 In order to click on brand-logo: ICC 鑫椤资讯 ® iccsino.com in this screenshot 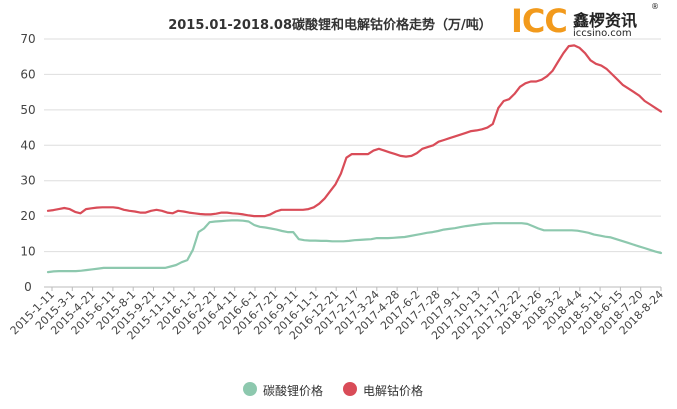, I will do `click(587, 22)`.